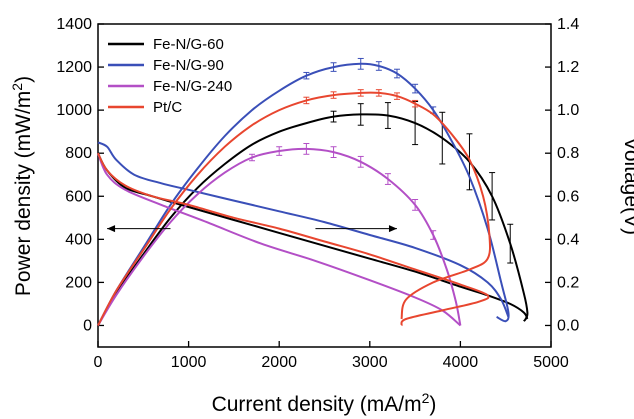 Image resolution: width=634 pixels, height=419 pixels. What do you see at coordinates (78, 153) in the screenshot?
I see `y-tick-label: 800` at bounding box center [78, 153].